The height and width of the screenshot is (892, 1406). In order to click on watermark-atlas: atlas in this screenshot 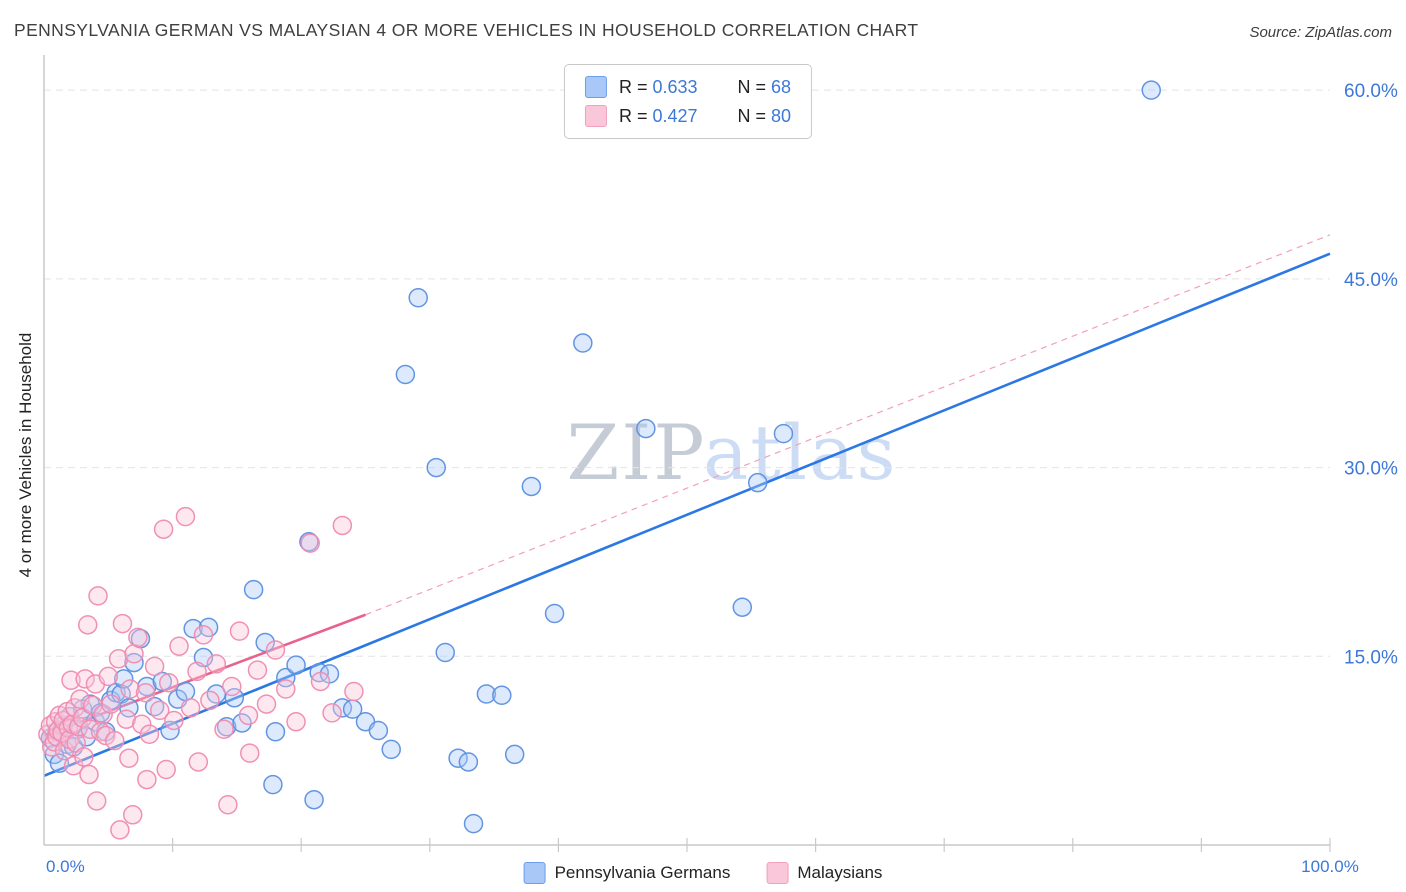, I will do `click(800, 452)`.